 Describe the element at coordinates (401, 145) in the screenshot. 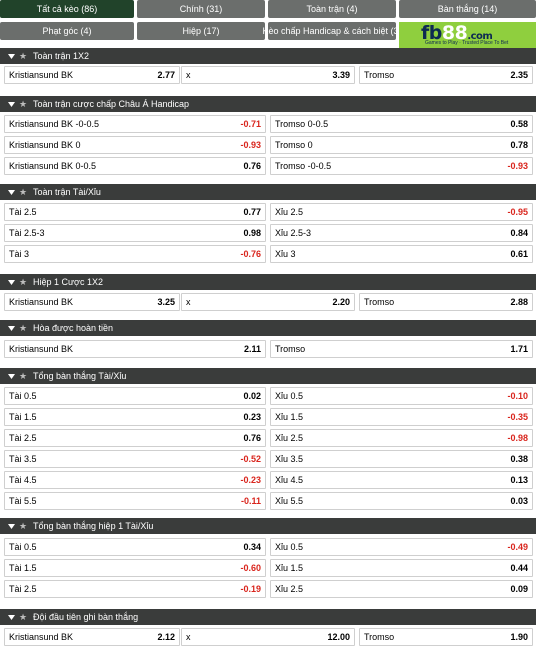

I see `odds-cell: Tromso 0 0.78` at that location.